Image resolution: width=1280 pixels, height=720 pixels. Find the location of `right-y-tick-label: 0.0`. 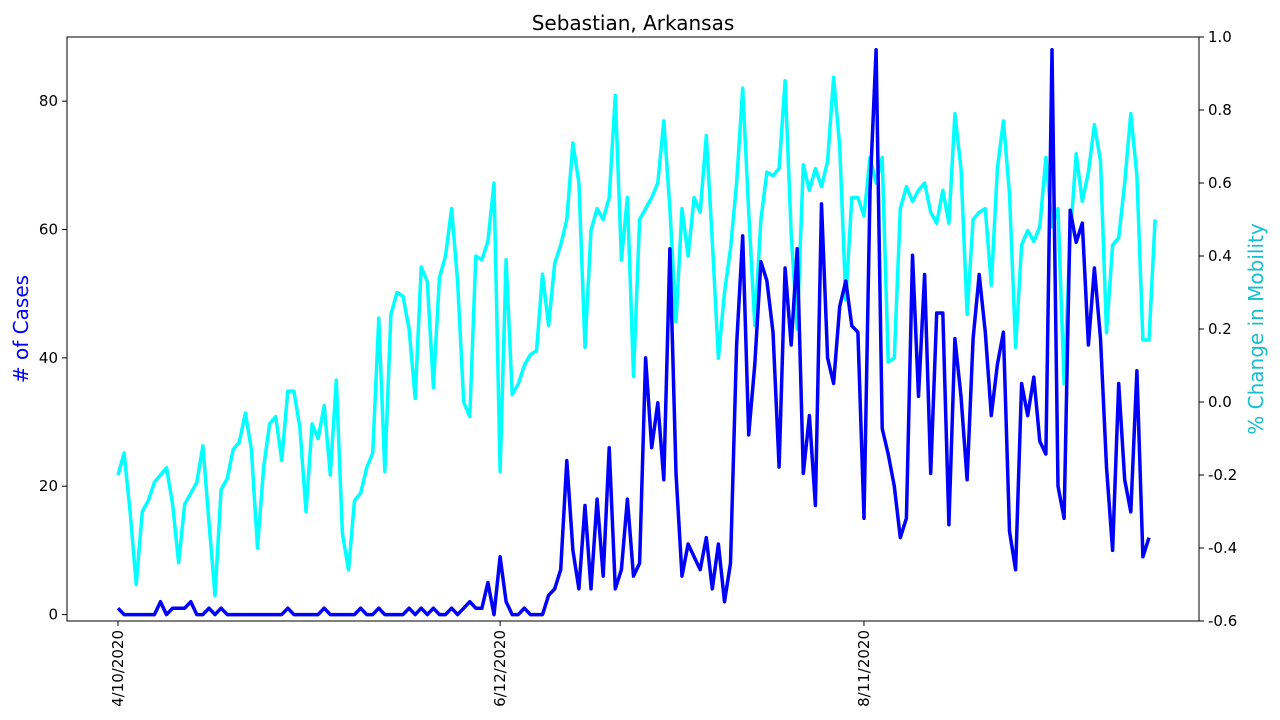

right-y-tick-label: 0.0 is located at coordinates (1220, 402).